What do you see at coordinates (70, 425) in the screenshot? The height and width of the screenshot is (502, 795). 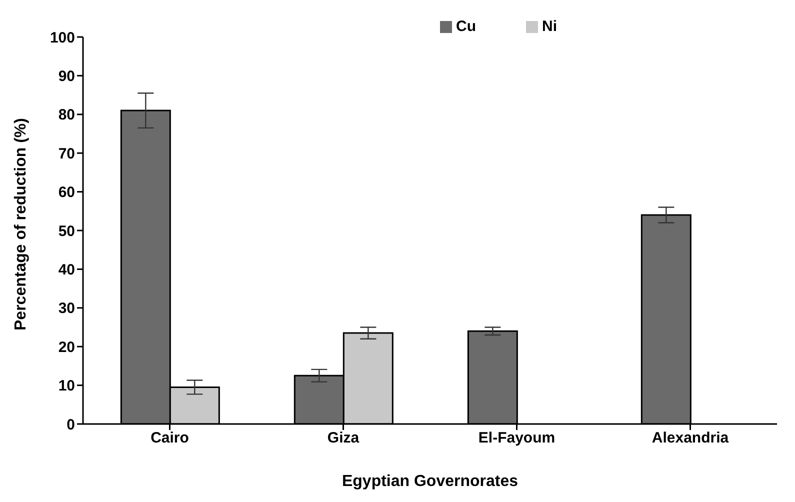 I see `y-tick-label: 0` at bounding box center [70, 425].